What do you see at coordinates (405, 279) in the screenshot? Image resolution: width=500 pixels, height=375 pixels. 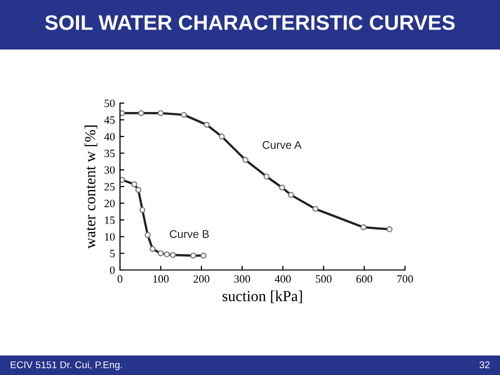 I see `x-tick-label: 700` at bounding box center [405, 279].